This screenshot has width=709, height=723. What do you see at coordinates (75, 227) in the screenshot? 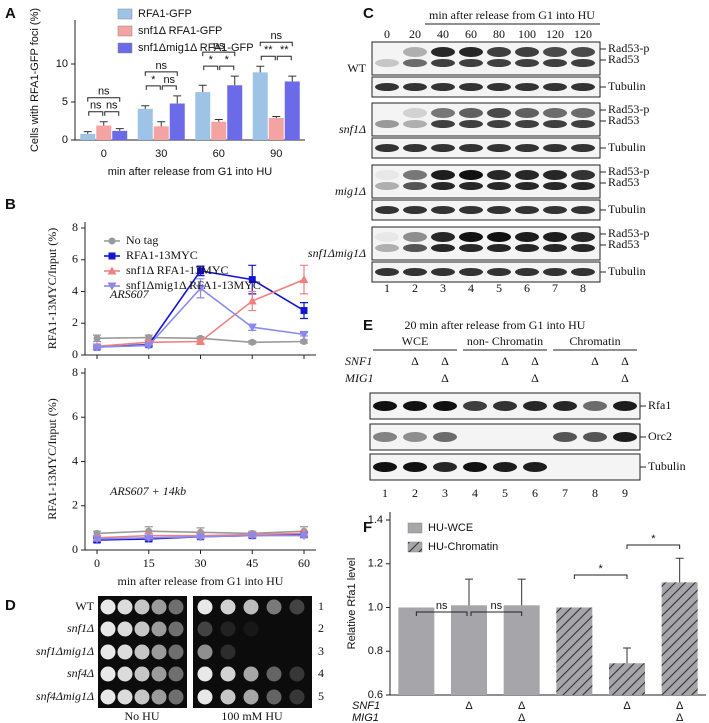
I see `y-tick-label: 8` at bounding box center [75, 227].